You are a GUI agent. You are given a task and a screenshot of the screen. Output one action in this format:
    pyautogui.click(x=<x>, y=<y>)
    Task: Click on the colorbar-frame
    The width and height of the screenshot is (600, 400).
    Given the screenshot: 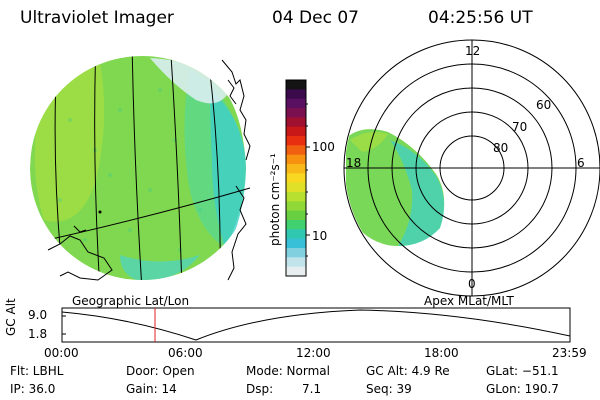 What is the action you would take?
    pyautogui.click(x=297, y=178)
    